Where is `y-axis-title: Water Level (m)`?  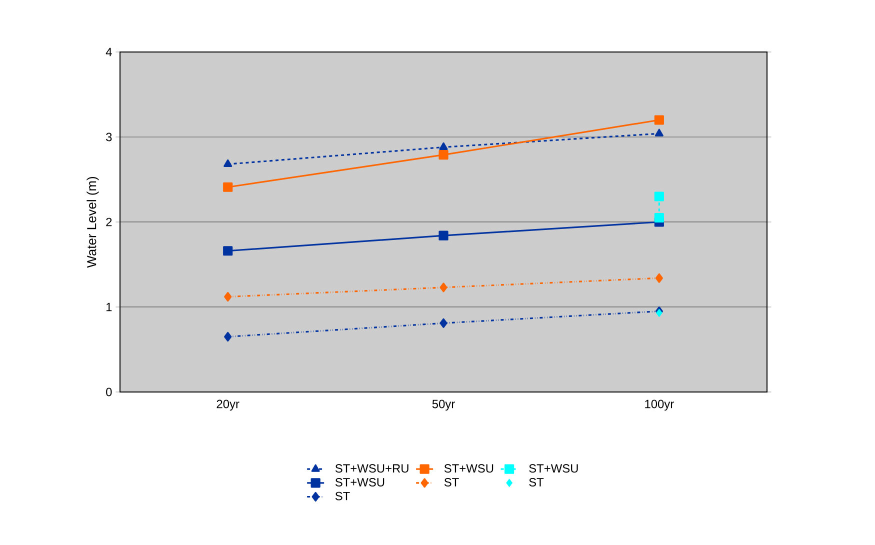 y-axis-title: Water Level (m) is located at coordinates (92, 222).